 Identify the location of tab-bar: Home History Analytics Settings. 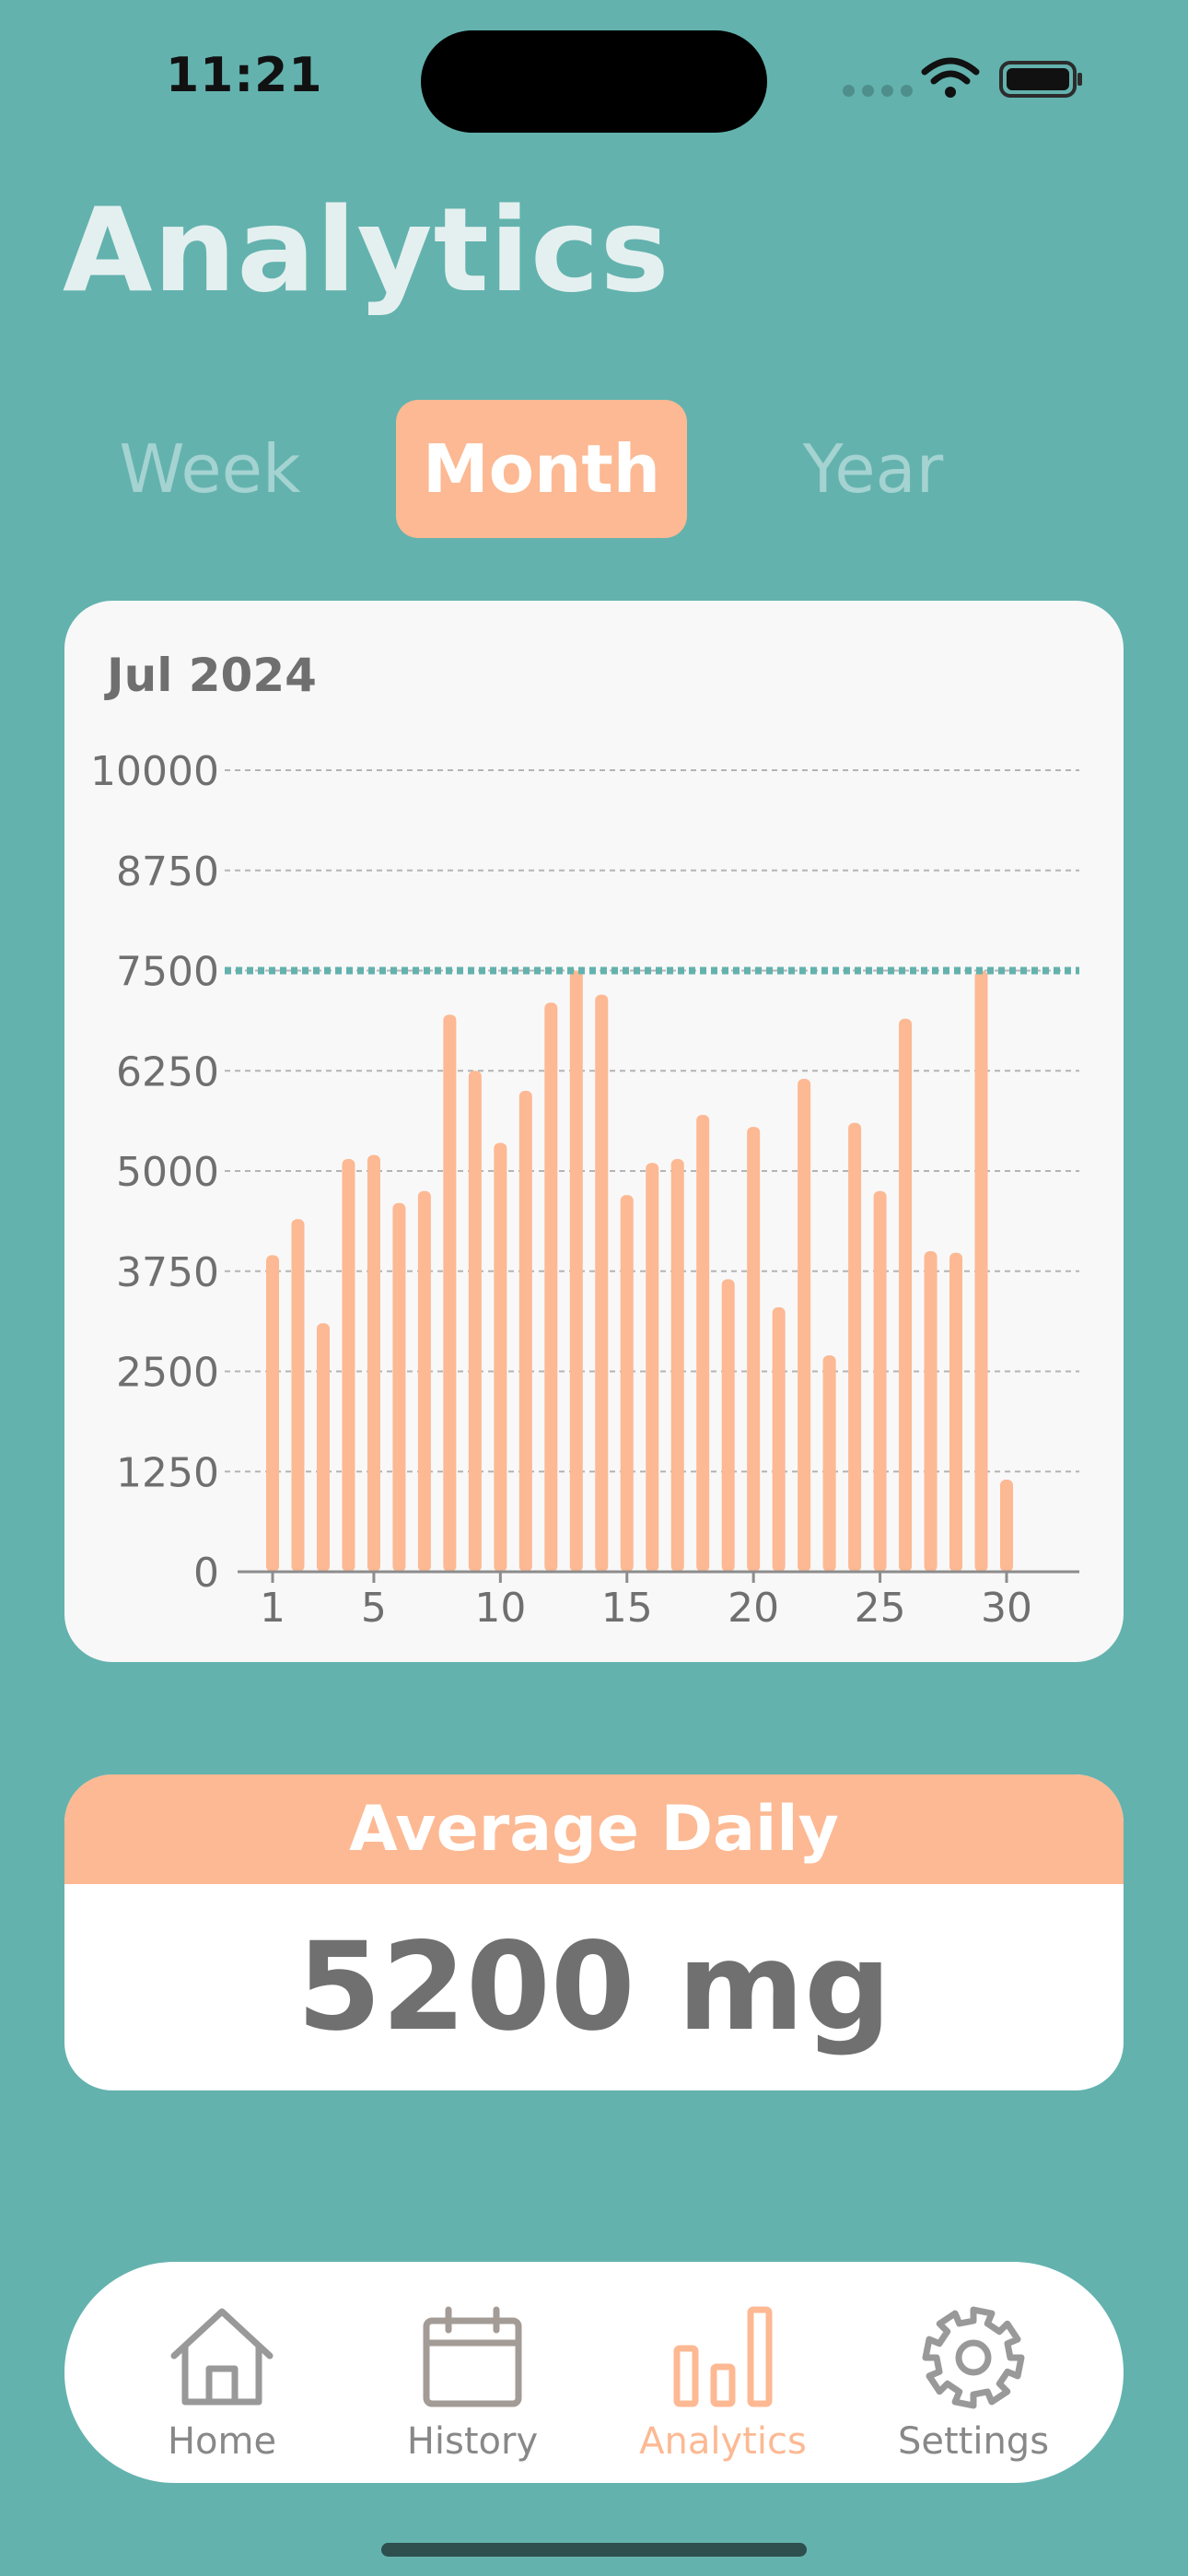
(594, 2372).